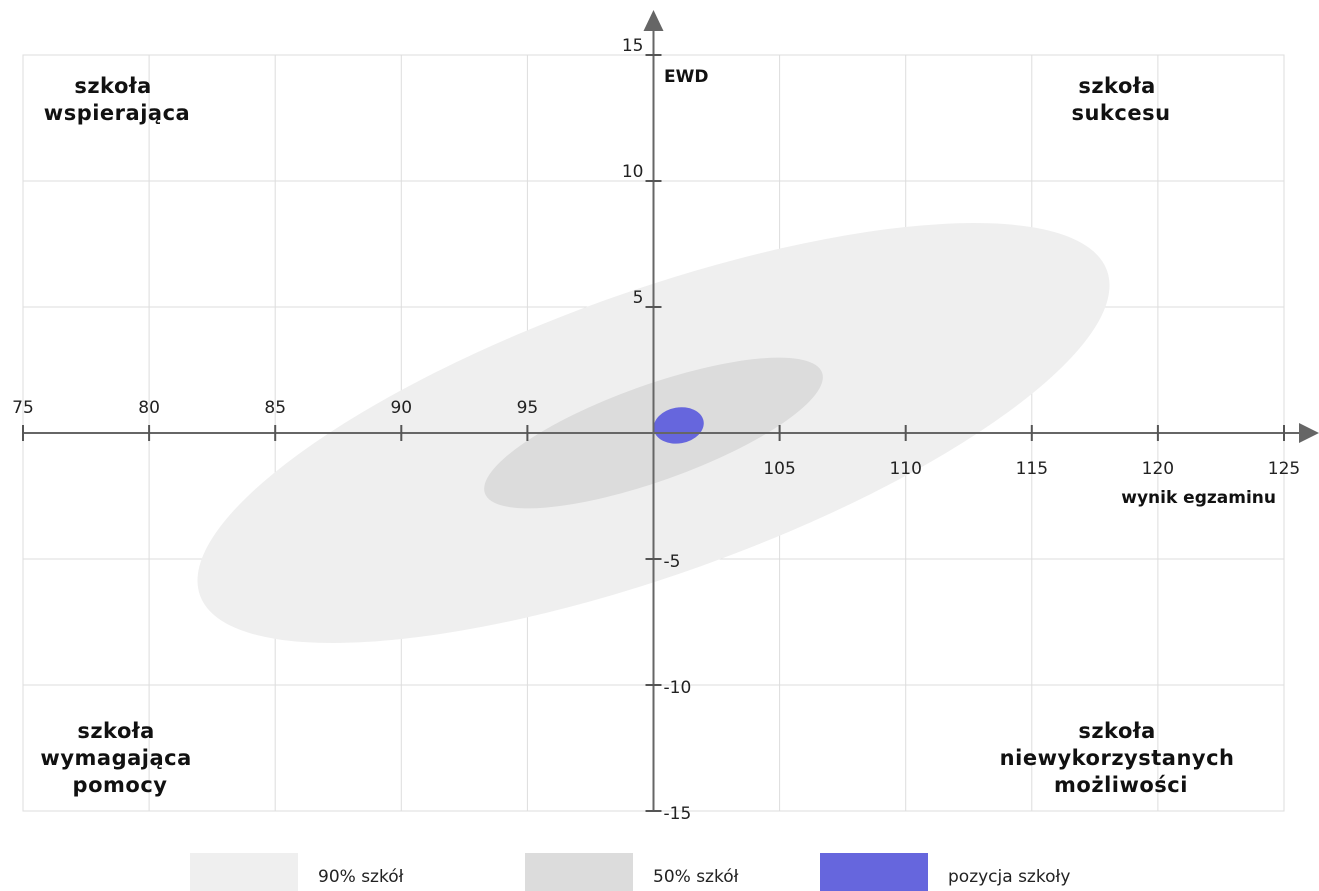 This screenshot has width=1319, height=891. Describe the element at coordinates (401, 408) in the screenshot. I see `x-tick-label-90: 90` at that location.